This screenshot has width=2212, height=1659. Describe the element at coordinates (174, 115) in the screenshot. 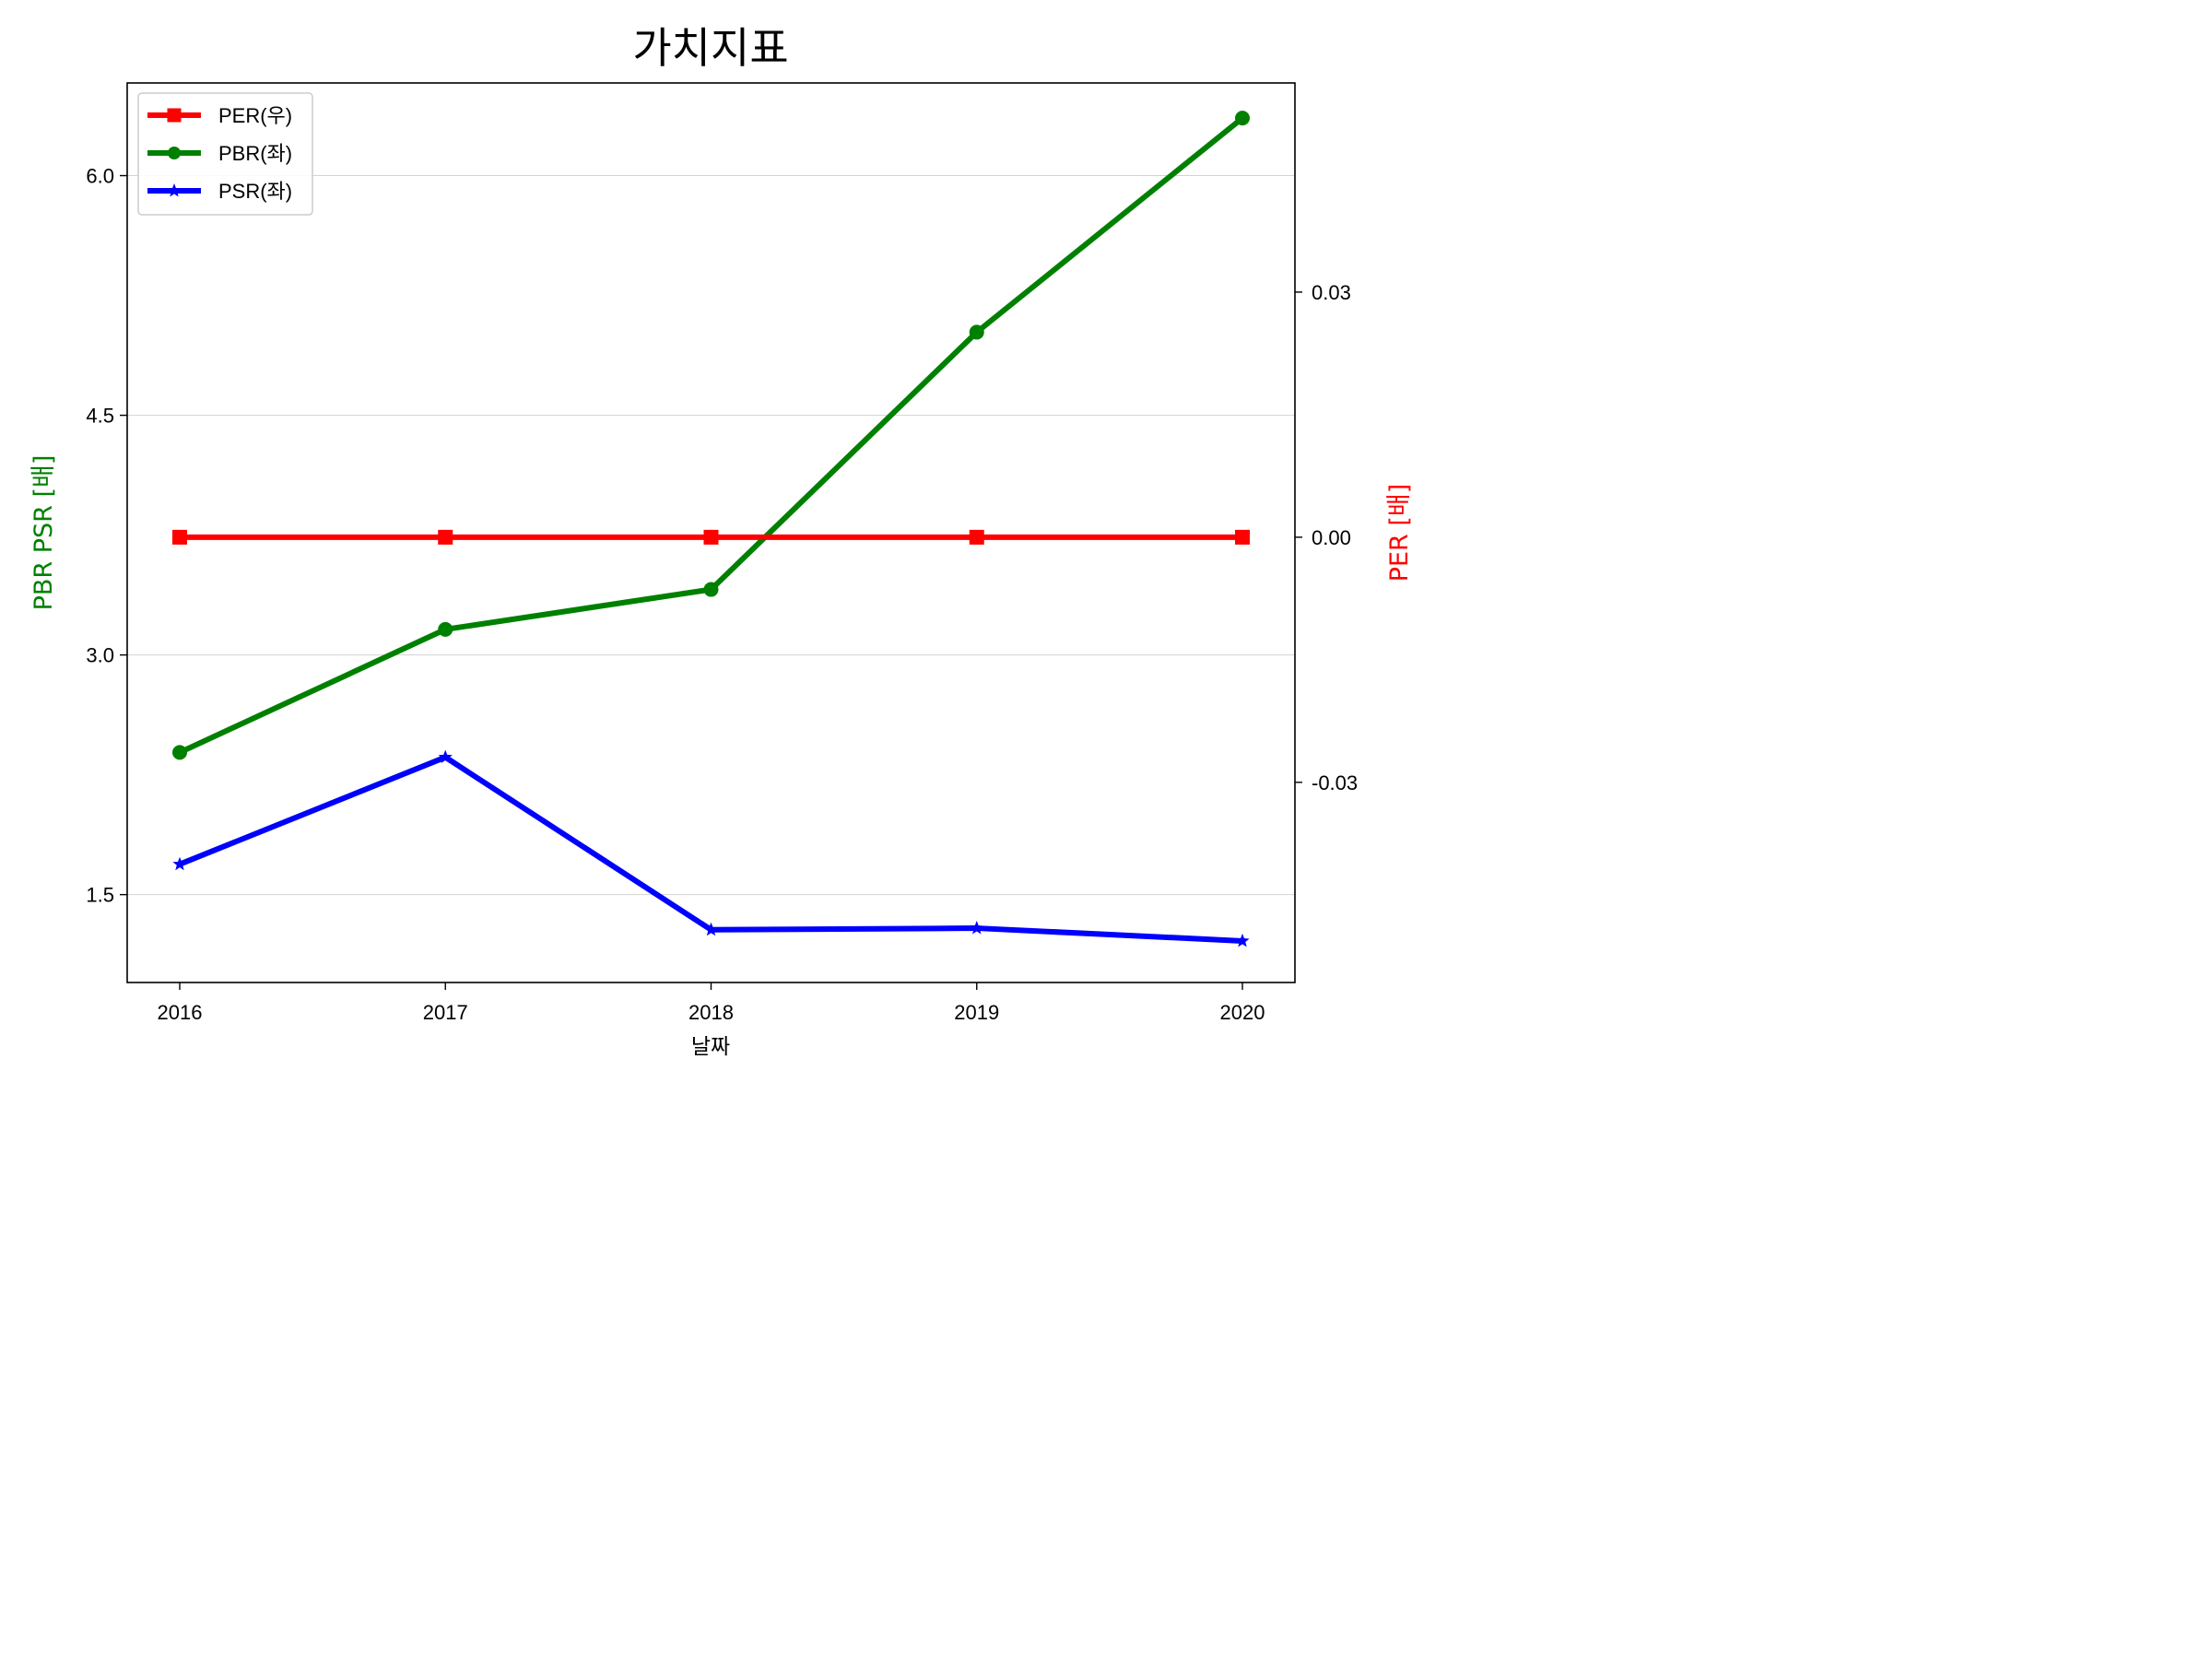

I see `legend-marker-per` at that location.